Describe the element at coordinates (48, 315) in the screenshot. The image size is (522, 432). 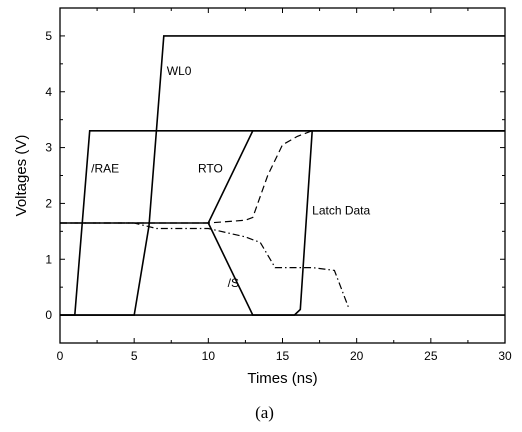
I see `y-tick-label: 0` at that location.